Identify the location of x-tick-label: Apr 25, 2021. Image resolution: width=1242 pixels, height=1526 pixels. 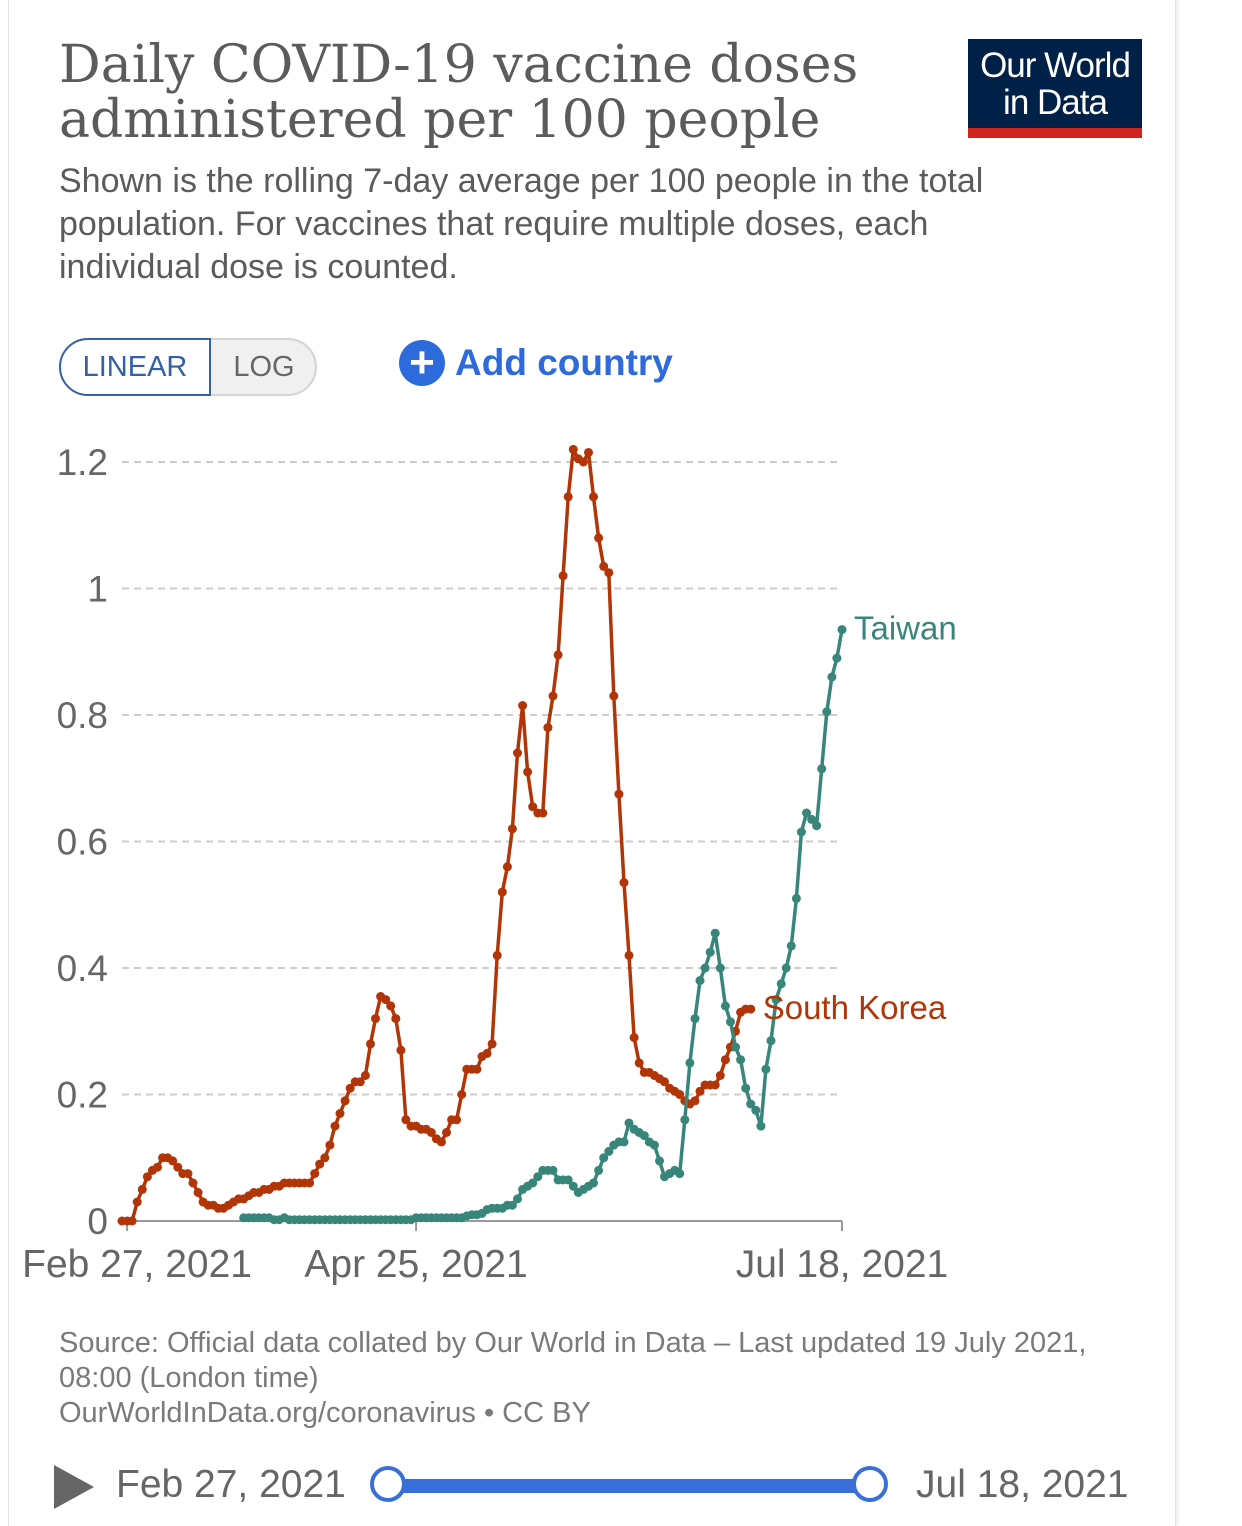
(415, 1264).